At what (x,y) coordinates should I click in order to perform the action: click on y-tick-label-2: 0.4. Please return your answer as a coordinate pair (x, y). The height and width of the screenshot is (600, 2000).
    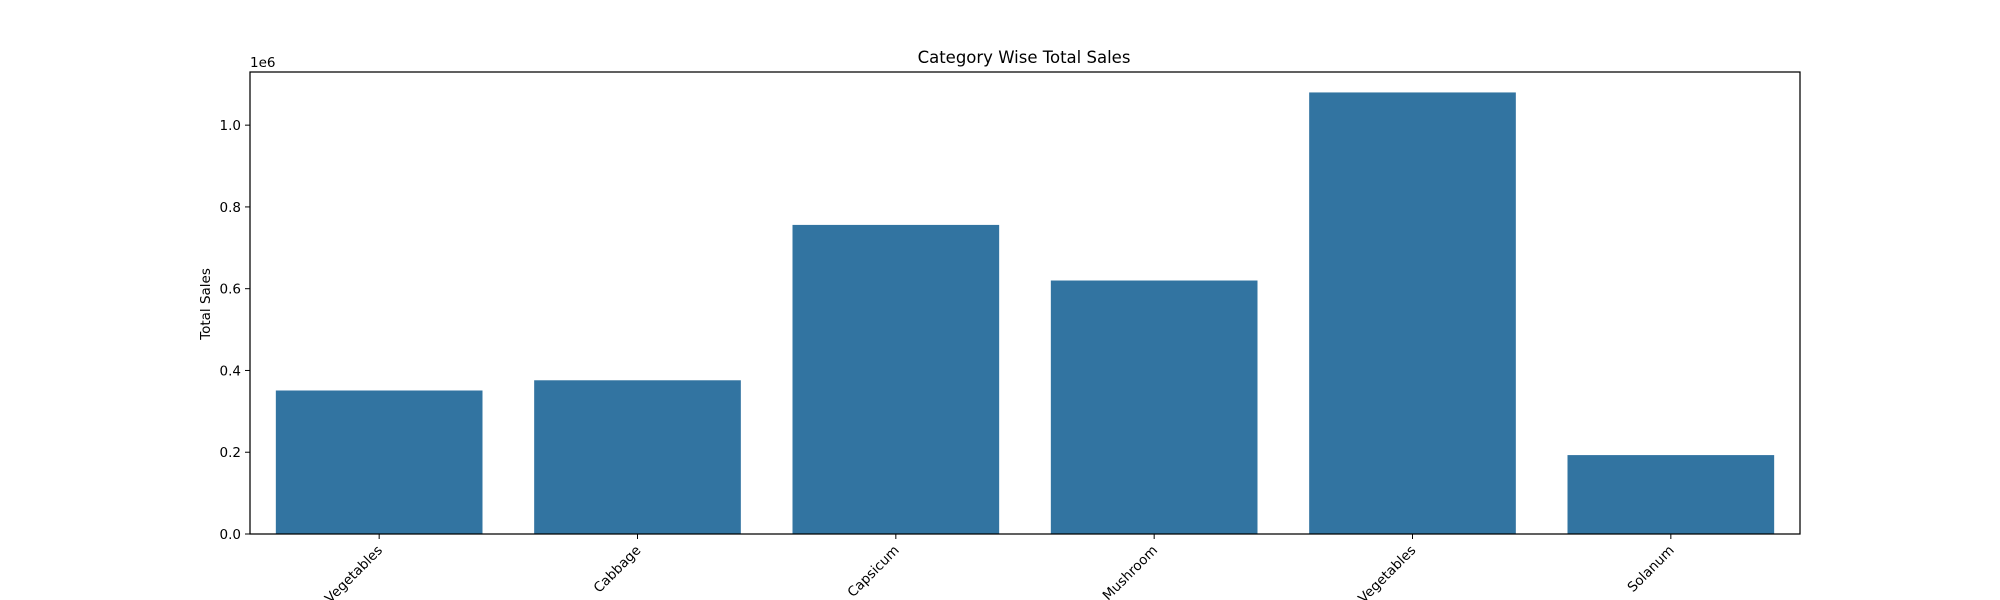
    Looking at the image, I should click on (230, 371).